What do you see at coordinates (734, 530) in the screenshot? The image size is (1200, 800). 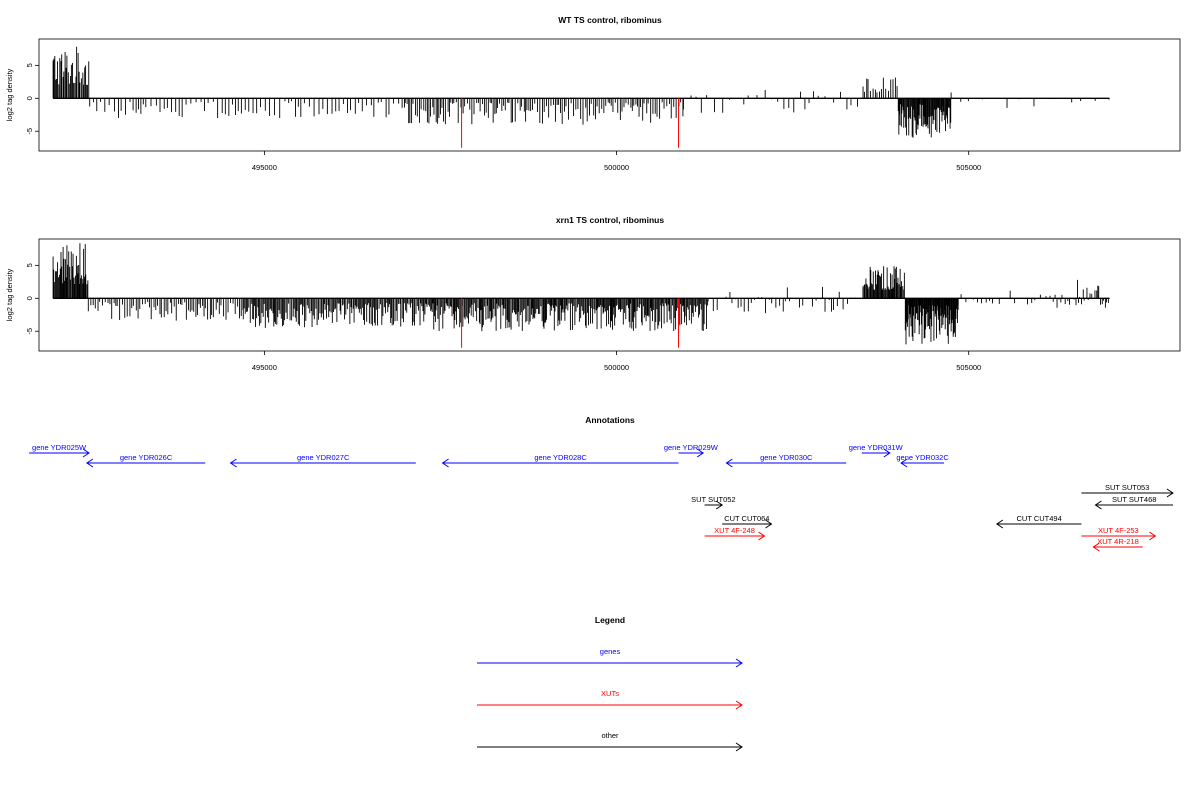 I see `feature-label: XUT 4F-248` at bounding box center [734, 530].